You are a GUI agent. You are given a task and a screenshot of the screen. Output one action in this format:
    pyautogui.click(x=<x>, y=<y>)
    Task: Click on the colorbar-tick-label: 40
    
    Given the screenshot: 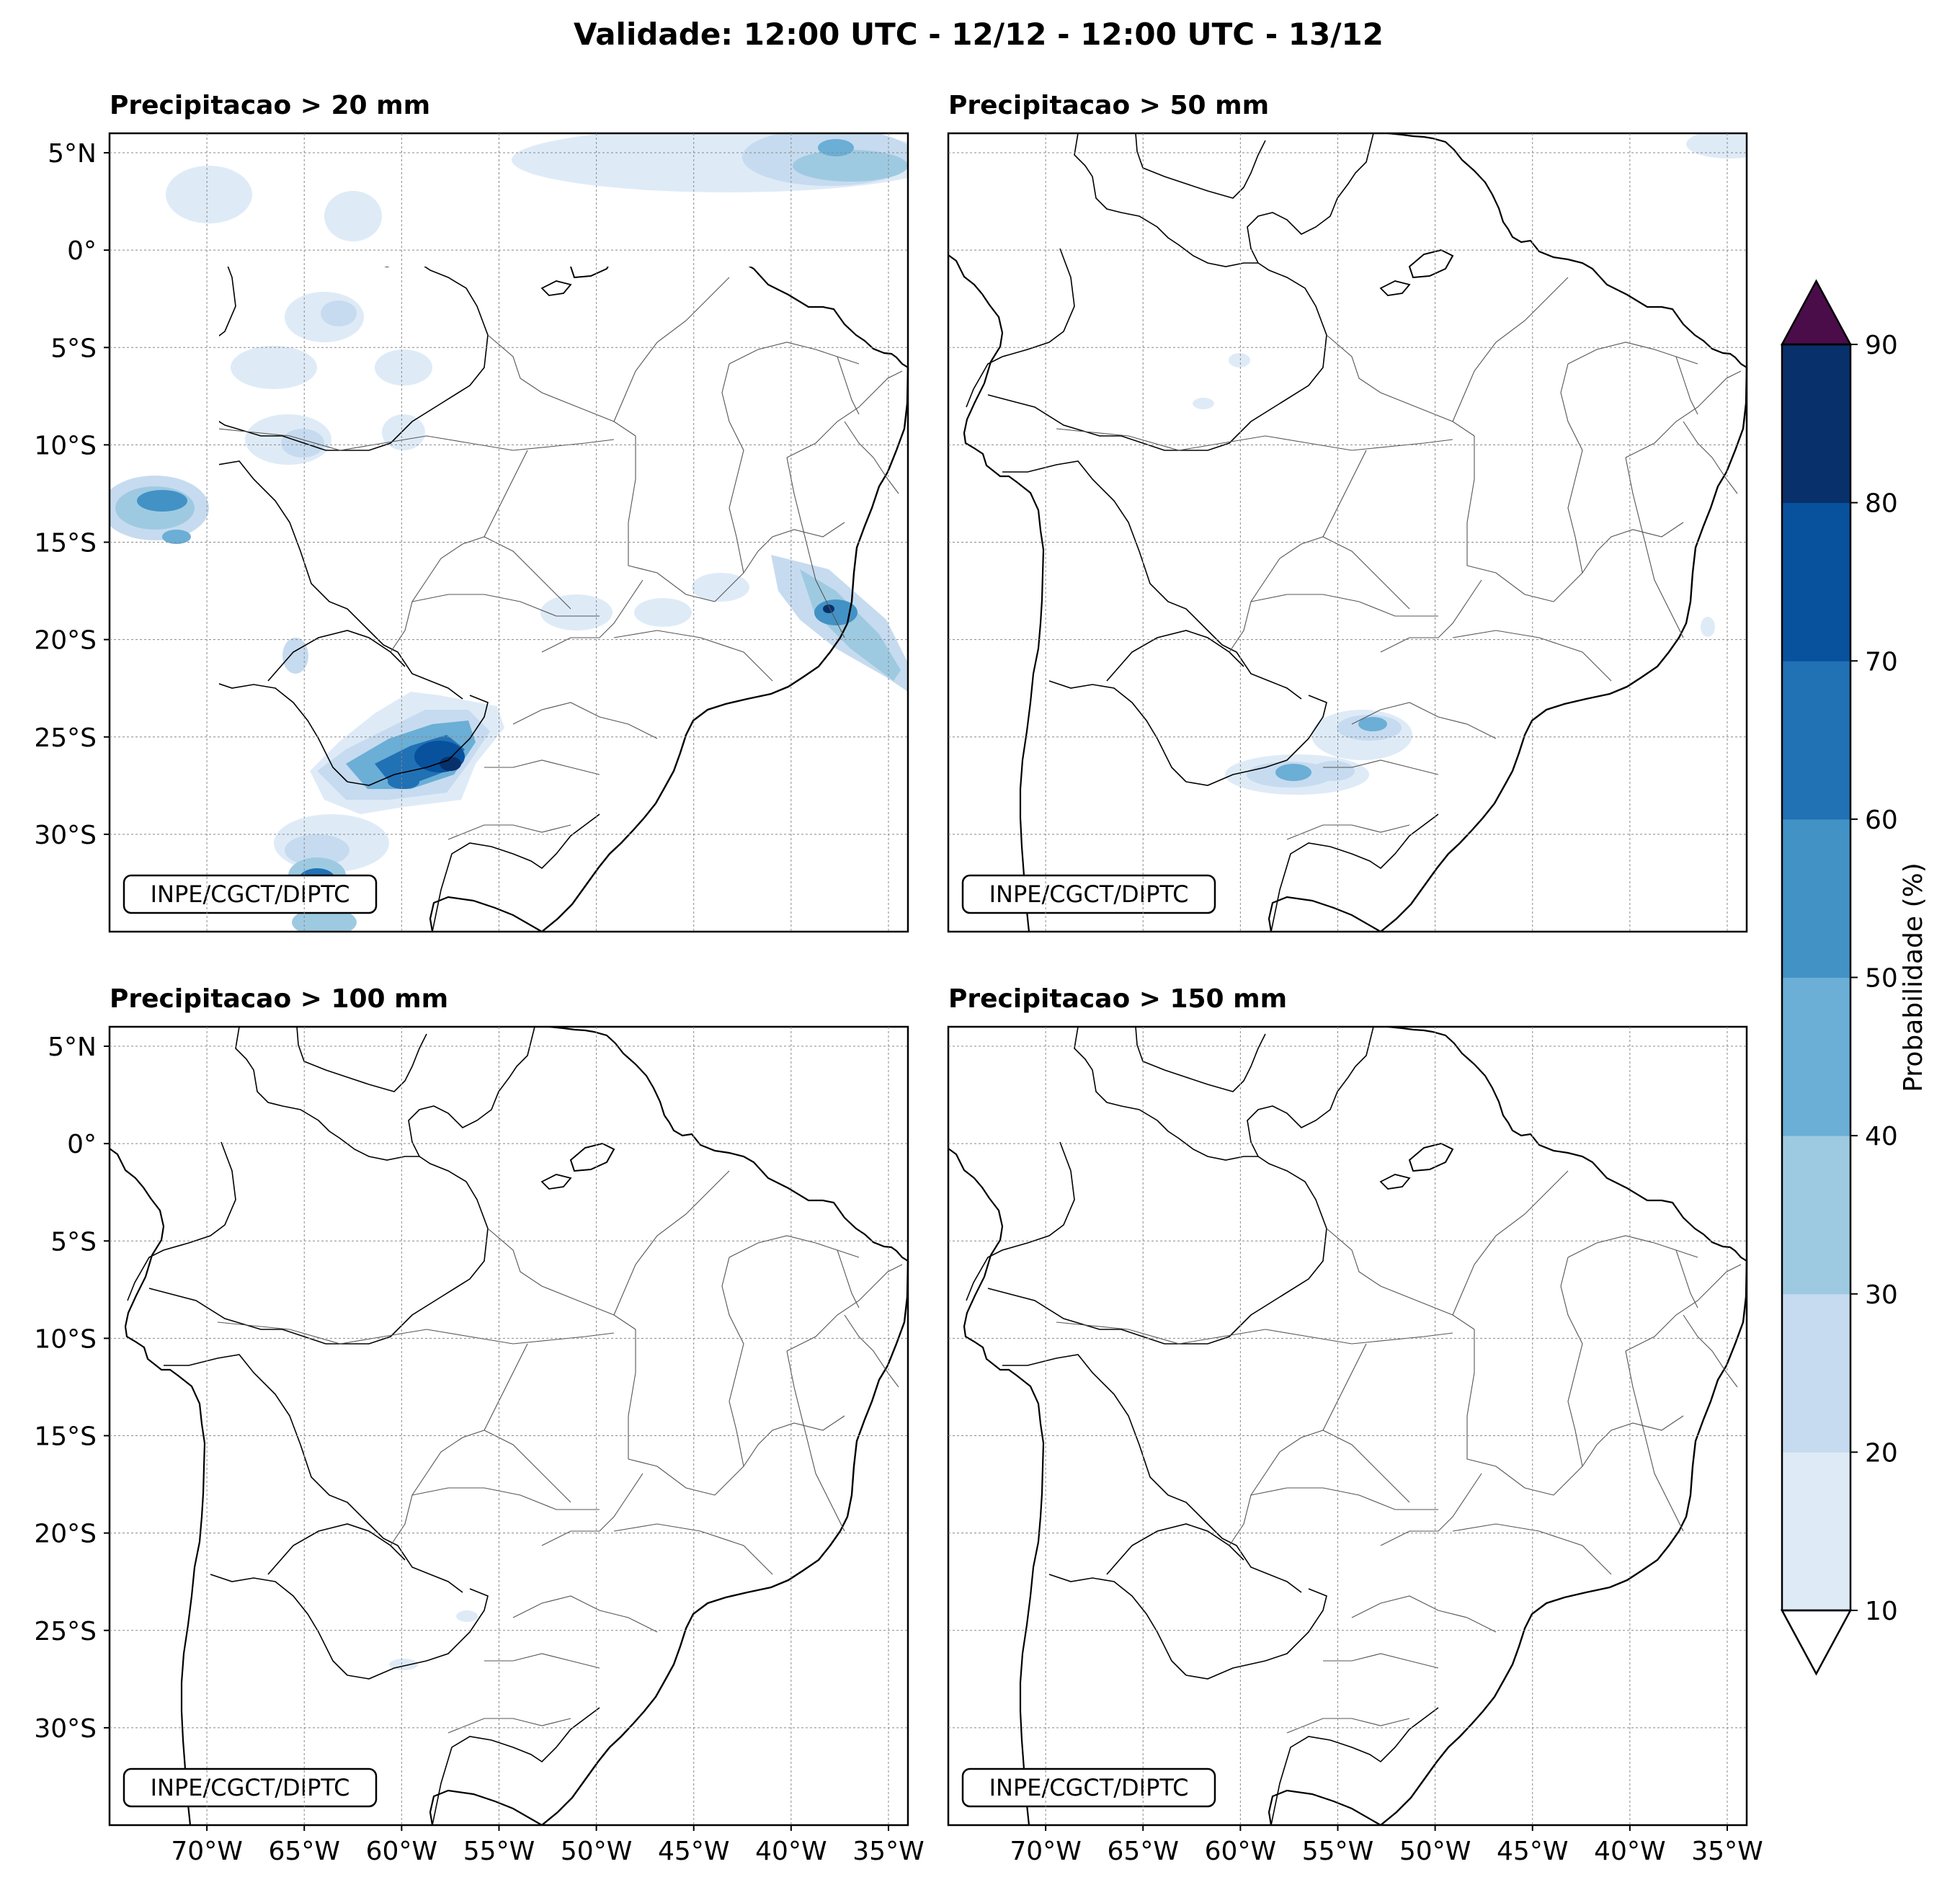 What is the action you would take?
    pyautogui.click(x=1881, y=1136)
    